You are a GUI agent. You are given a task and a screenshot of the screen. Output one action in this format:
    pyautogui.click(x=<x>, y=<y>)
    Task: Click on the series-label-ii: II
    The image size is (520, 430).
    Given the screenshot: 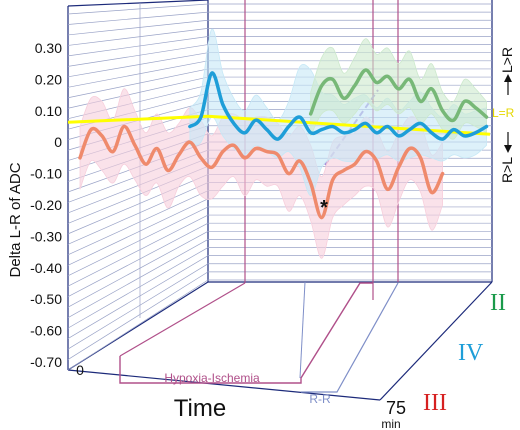 What is the action you would take?
    pyautogui.click(x=498, y=303)
    